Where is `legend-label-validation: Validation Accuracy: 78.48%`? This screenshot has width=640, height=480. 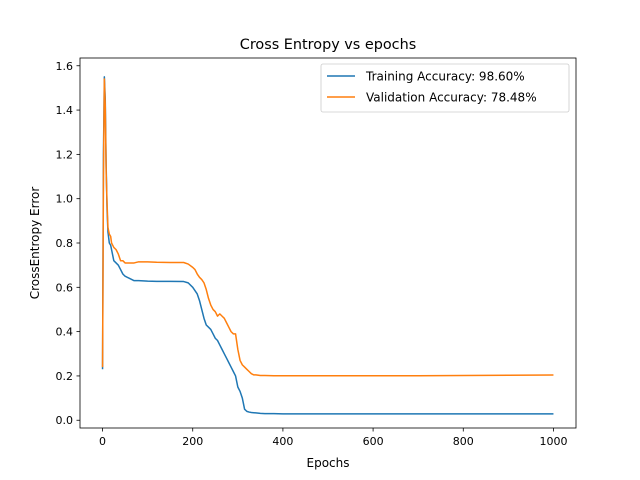
legend-label-validation: Validation Accuracy: 78.48% is located at coordinates (451, 98).